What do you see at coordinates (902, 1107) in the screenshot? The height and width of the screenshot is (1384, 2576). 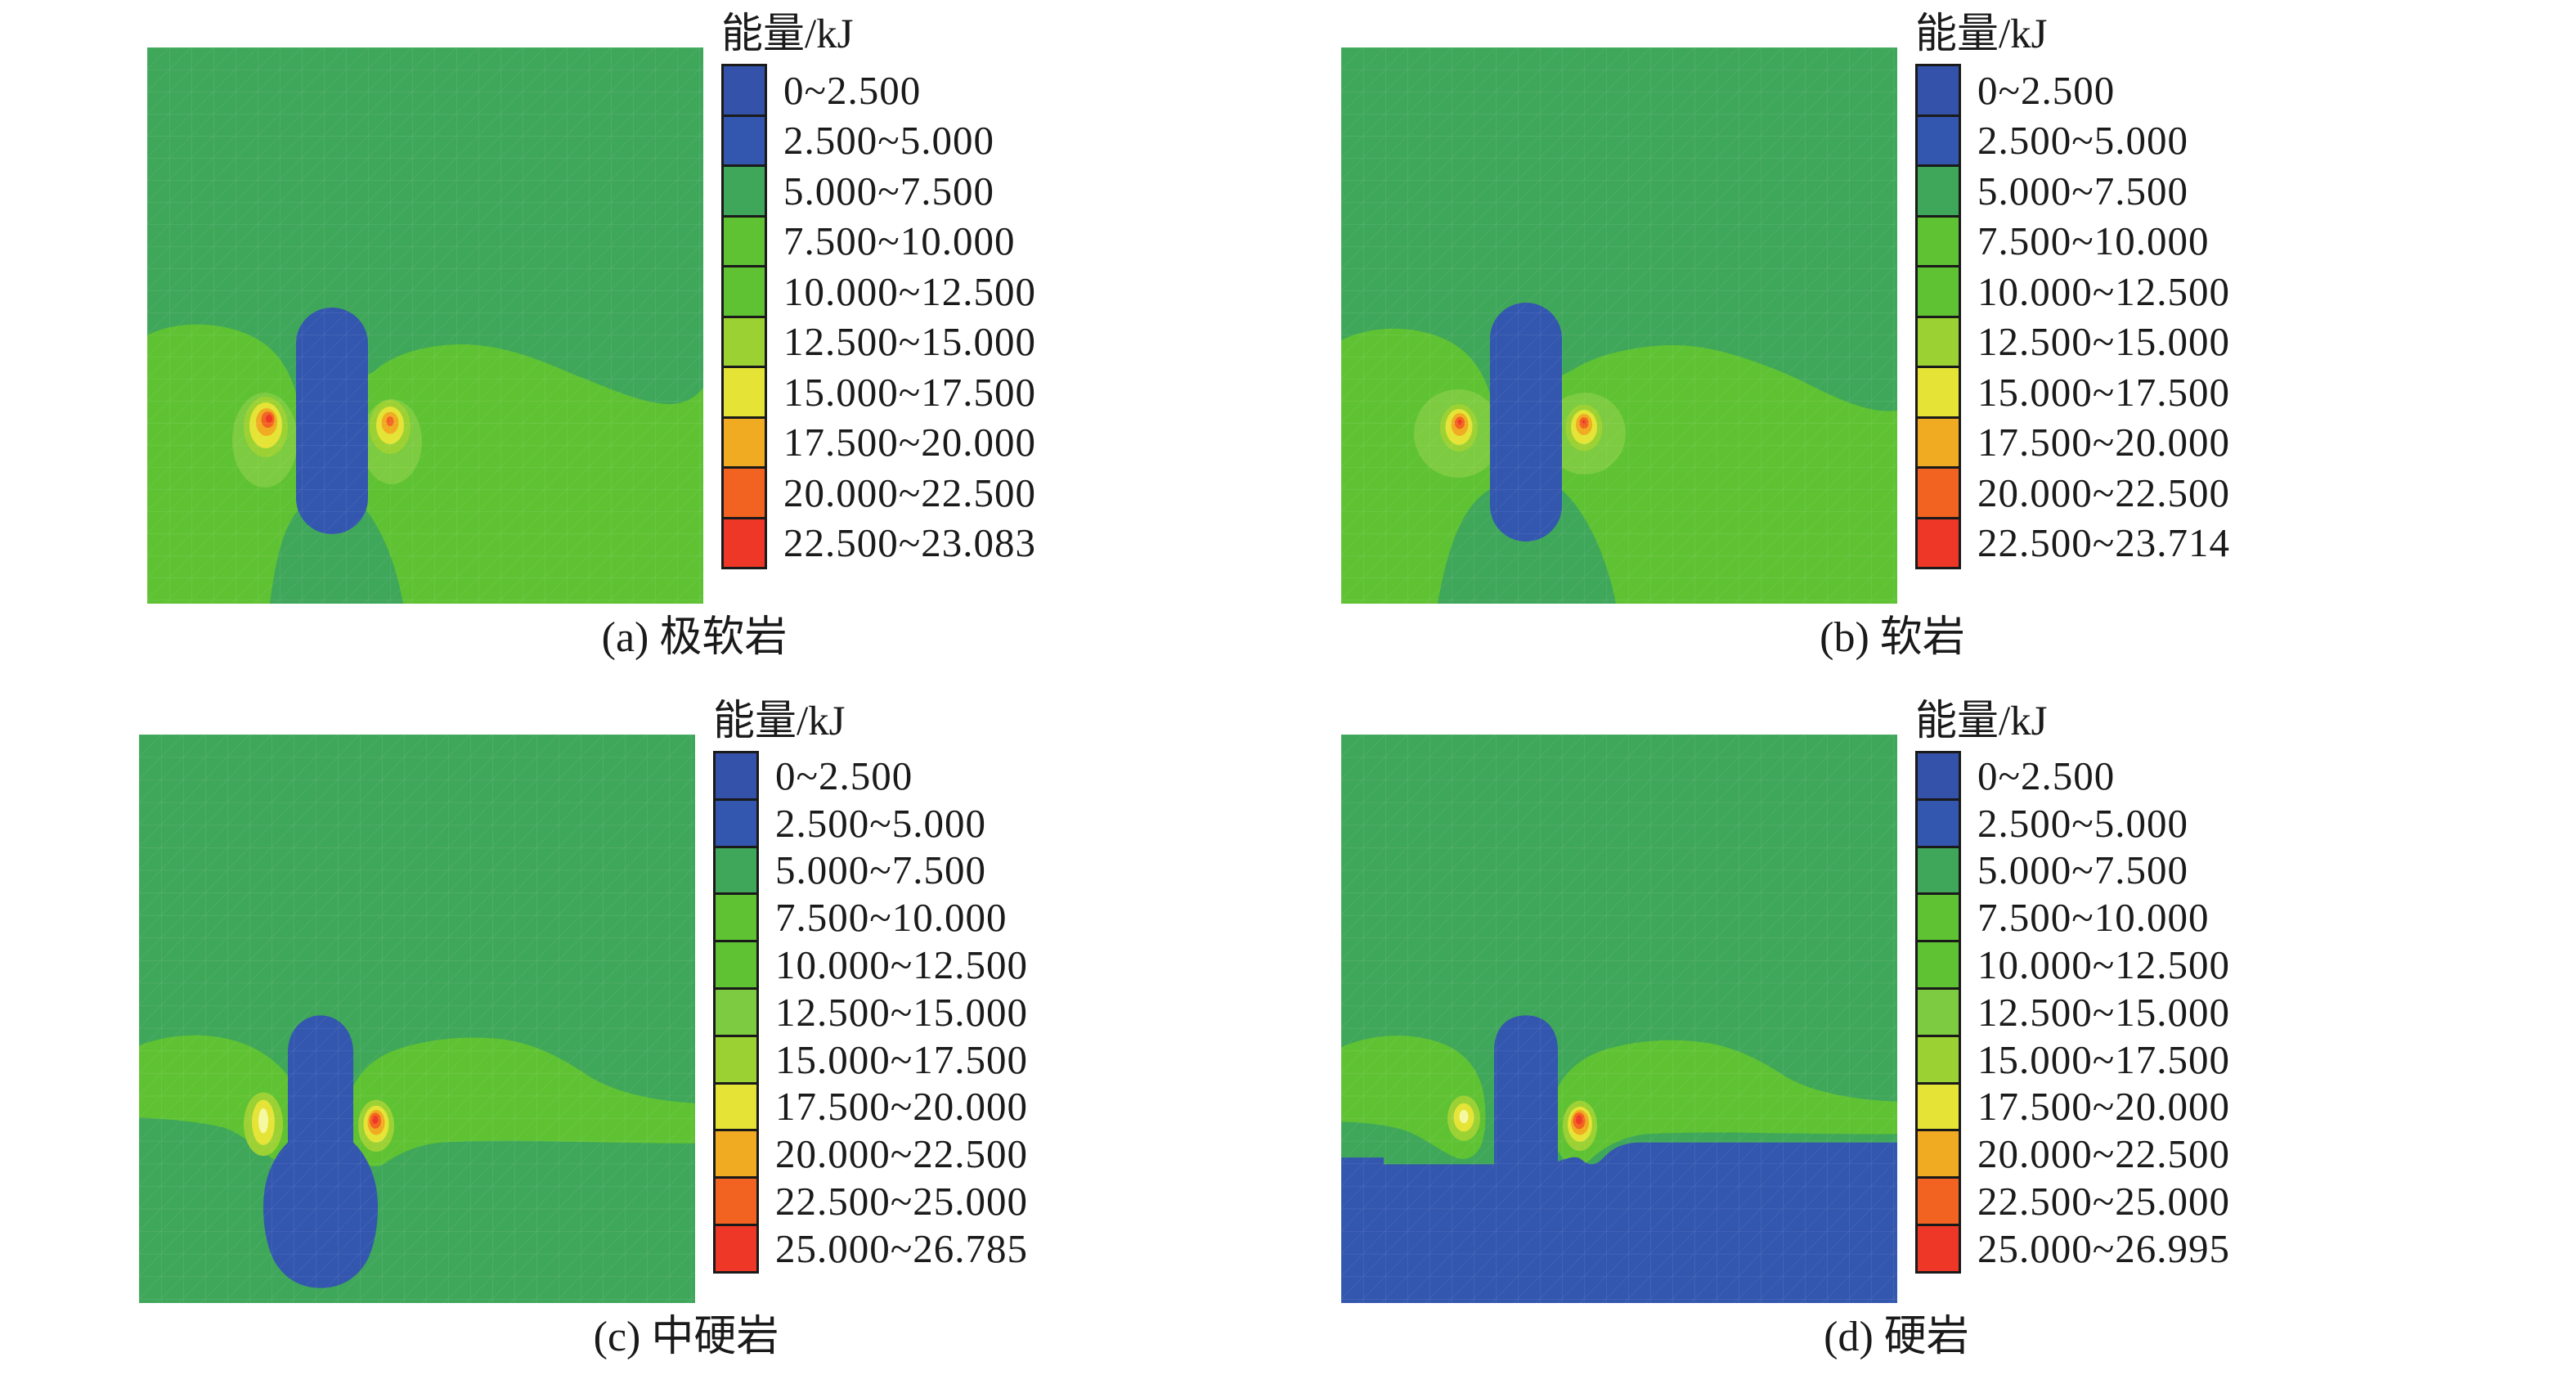 I see `legend-range-label: 17.500~20.000` at bounding box center [902, 1107].